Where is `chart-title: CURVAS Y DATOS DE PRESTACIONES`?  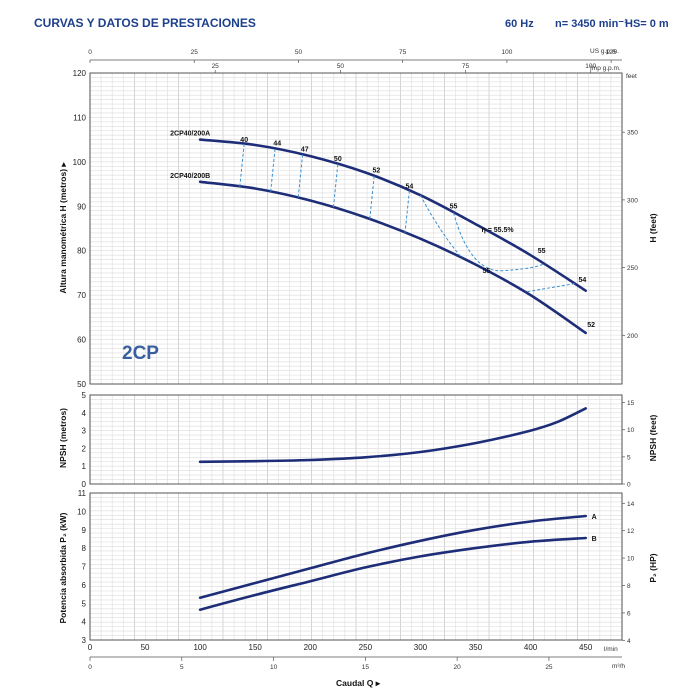 chart-title: CURVAS Y DATOS DE PRESTACIONES is located at coordinates (145, 23).